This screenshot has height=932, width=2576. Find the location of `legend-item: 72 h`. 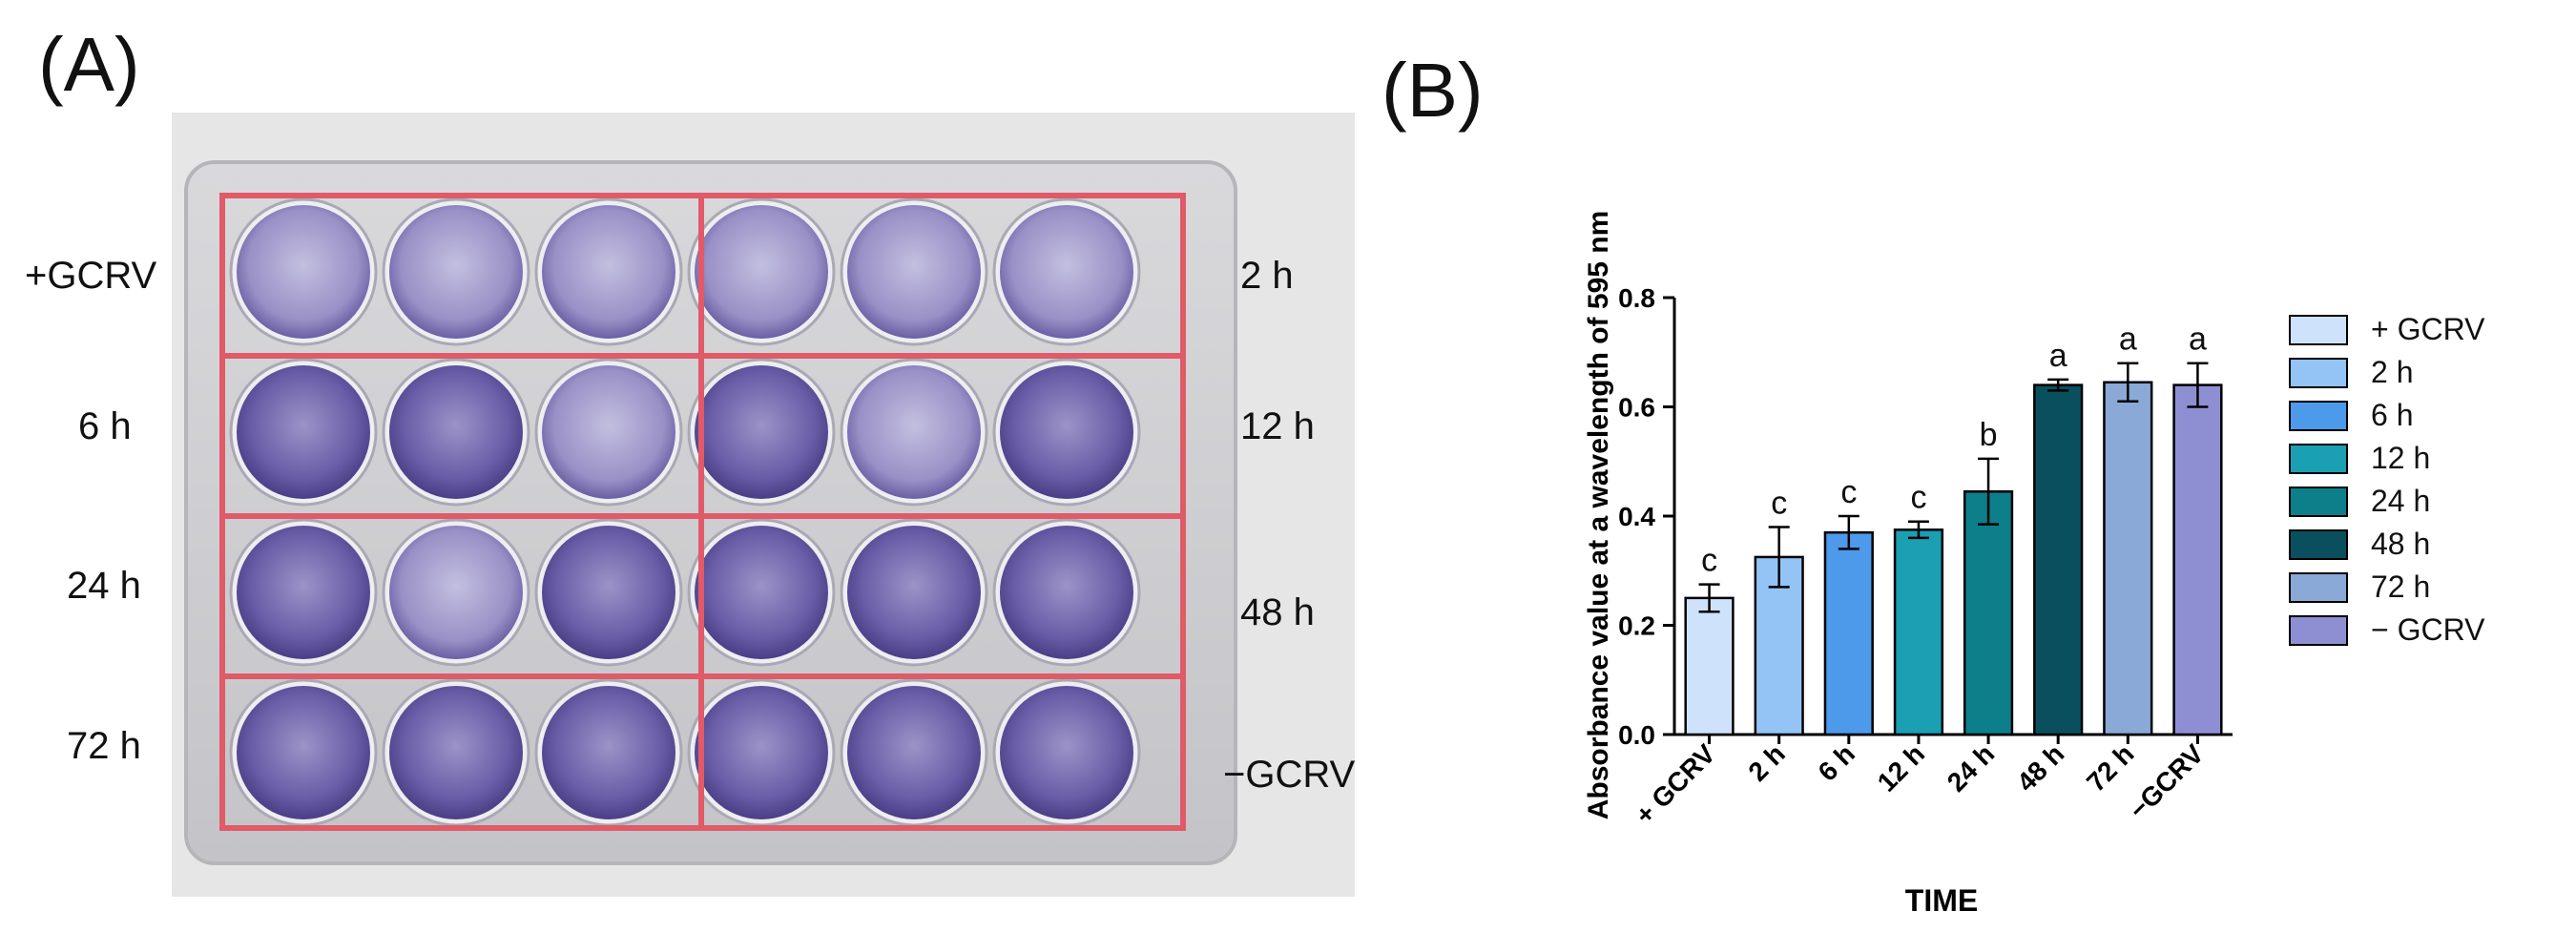

legend-item: 72 h is located at coordinates (2359, 587).